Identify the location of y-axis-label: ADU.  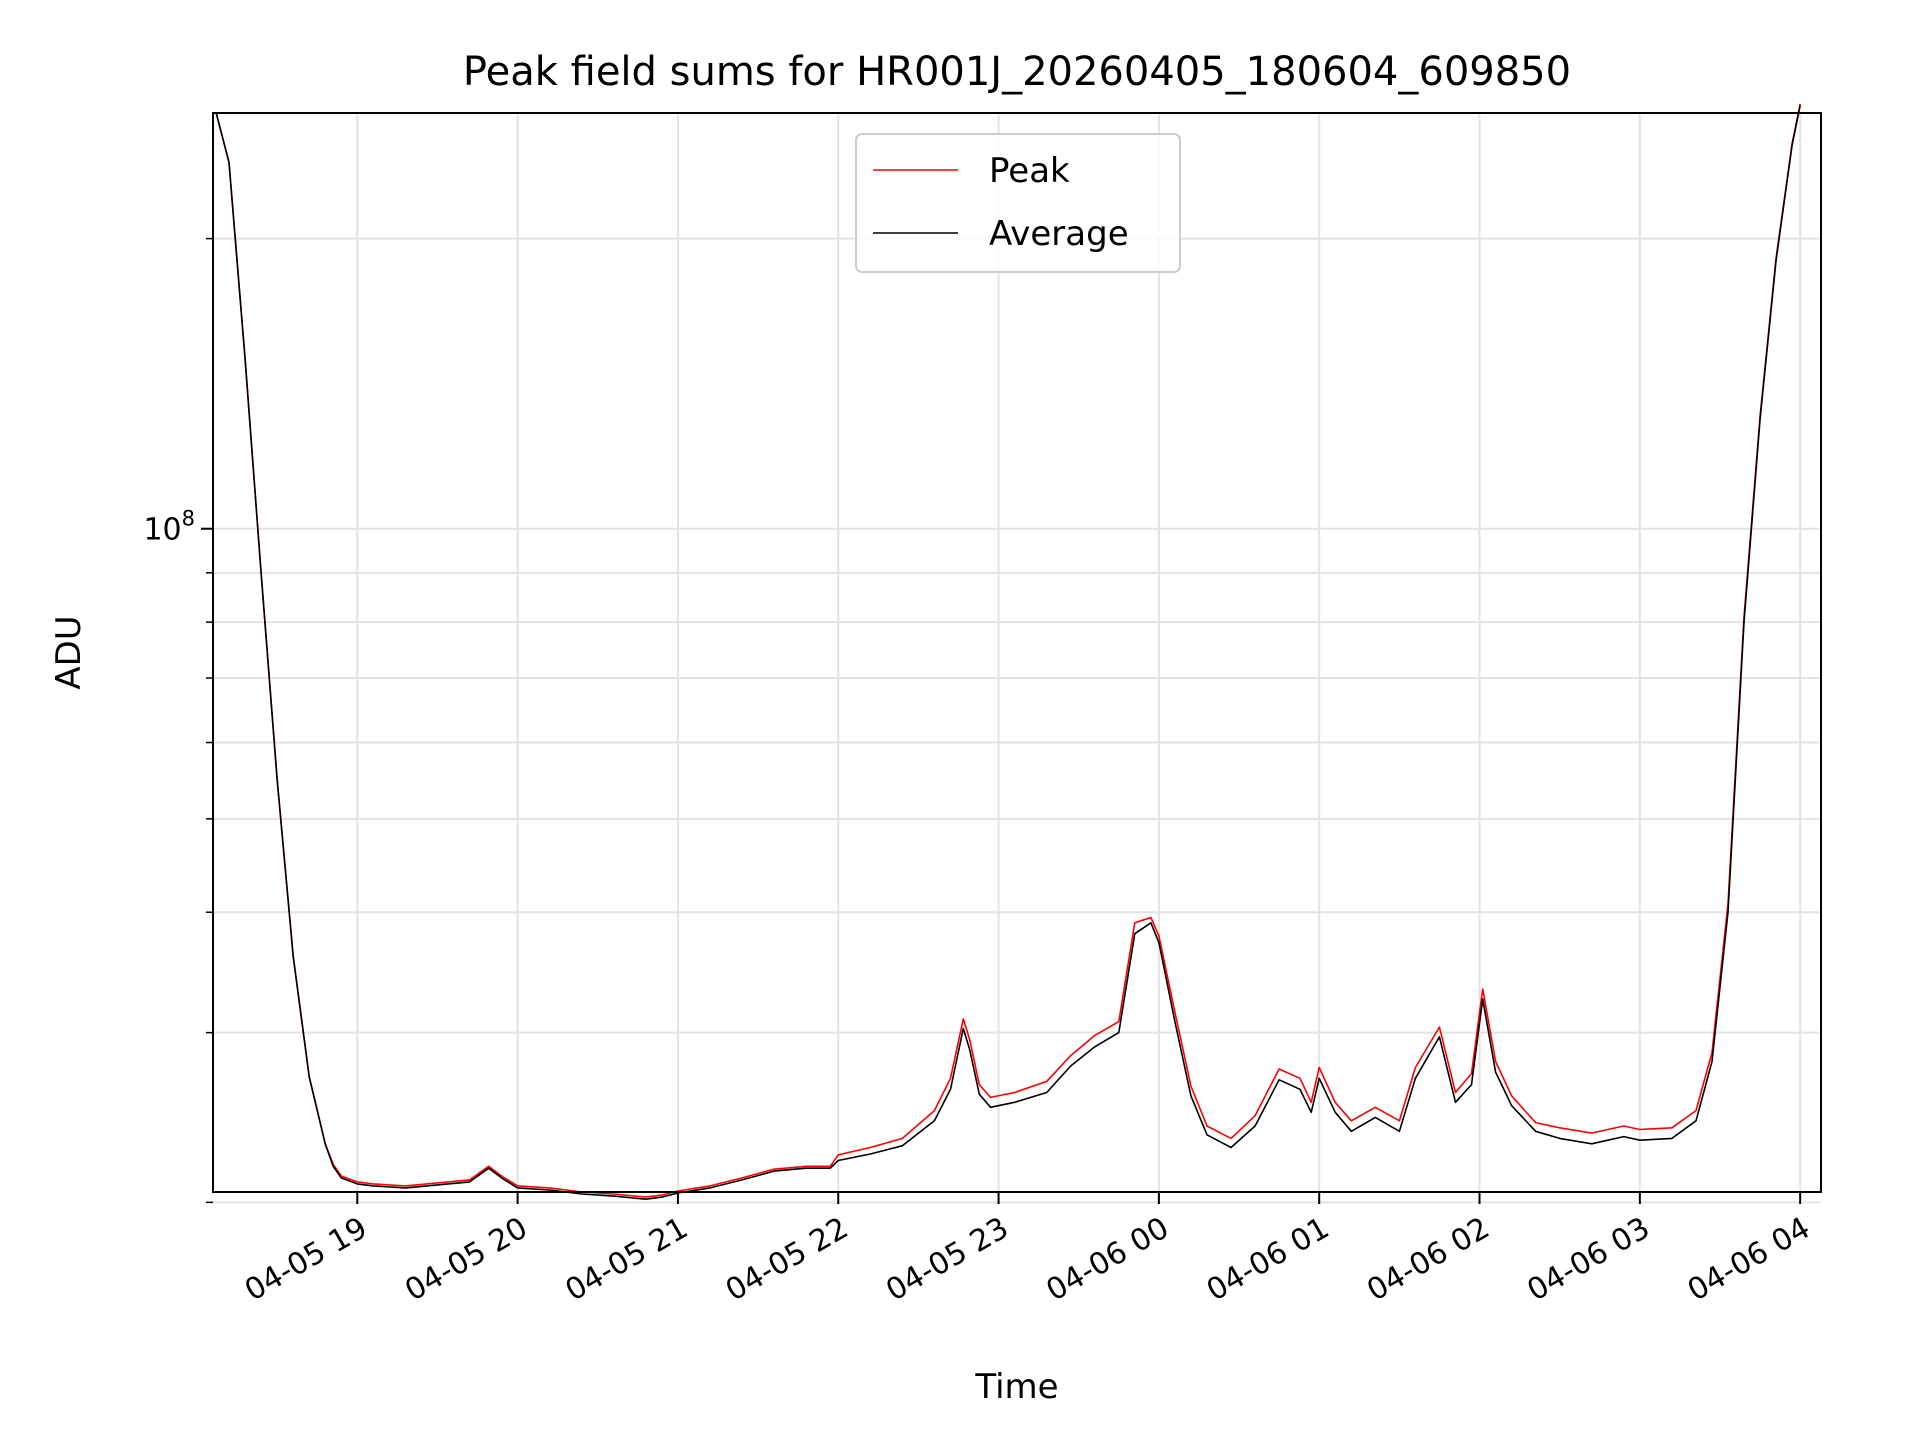
(69, 652).